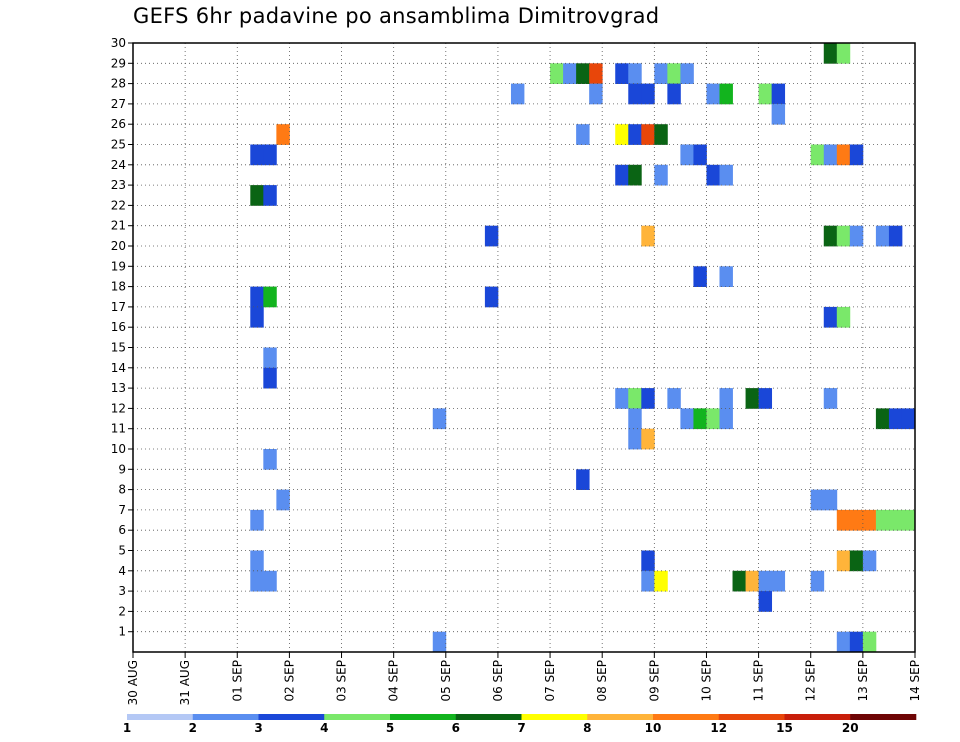 The width and height of the screenshot is (960, 742). What do you see at coordinates (118, 84) in the screenshot?
I see `y-tick-label: 28` at bounding box center [118, 84].